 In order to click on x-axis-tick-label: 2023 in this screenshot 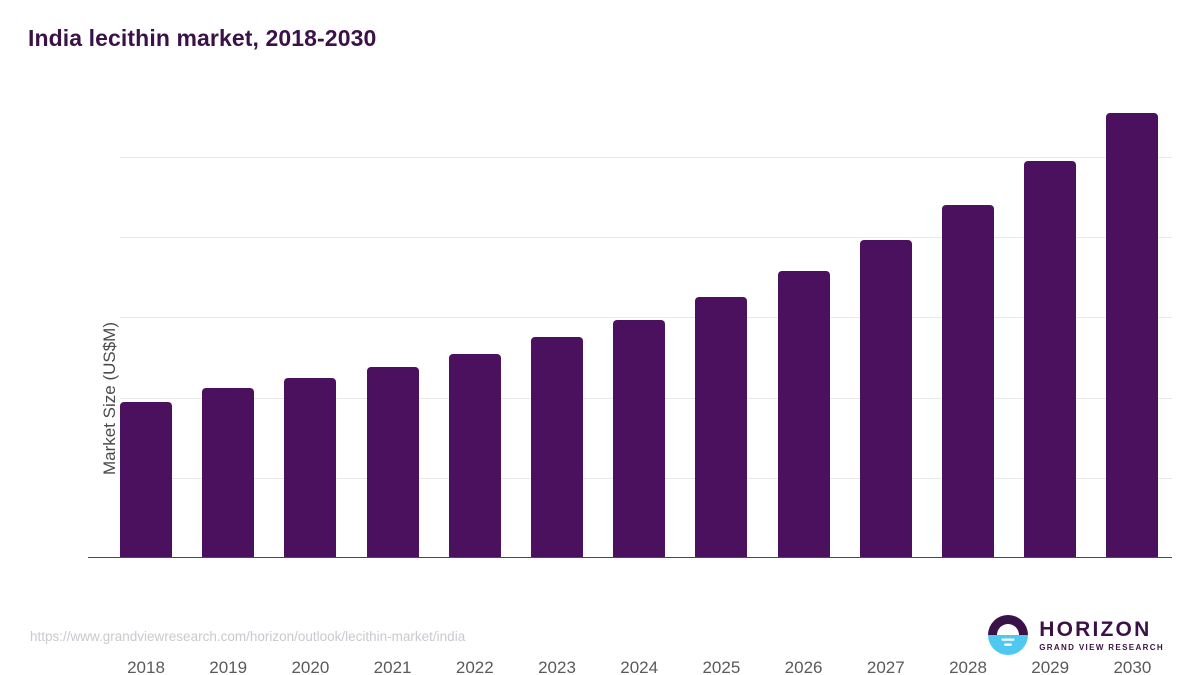, I will do `click(557, 666)`.